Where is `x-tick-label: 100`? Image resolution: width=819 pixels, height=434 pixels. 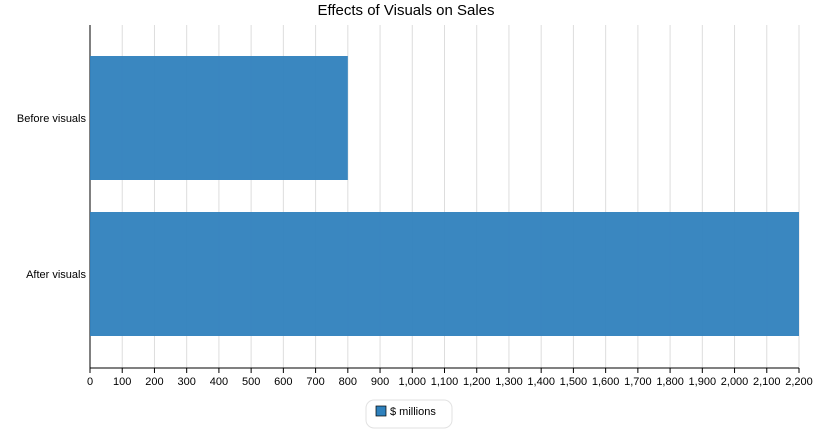
x-tick-label: 100 is located at coordinates (122, 382).